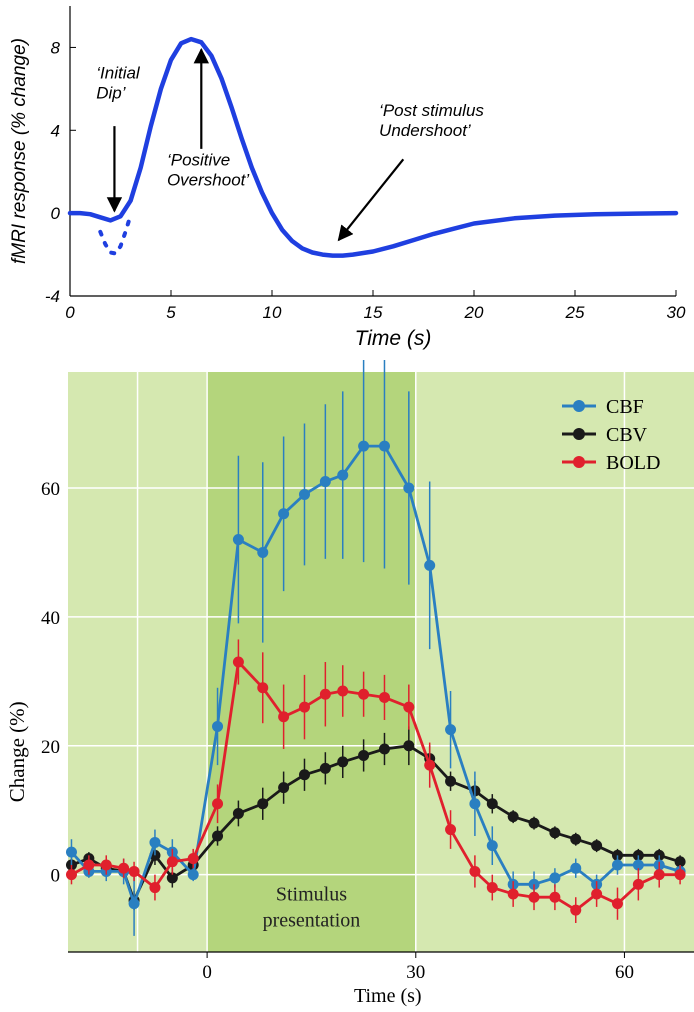 The height and width of the screenshot is (1012, 694). I want to click on legend-marker-cbv, so click(579, 434).